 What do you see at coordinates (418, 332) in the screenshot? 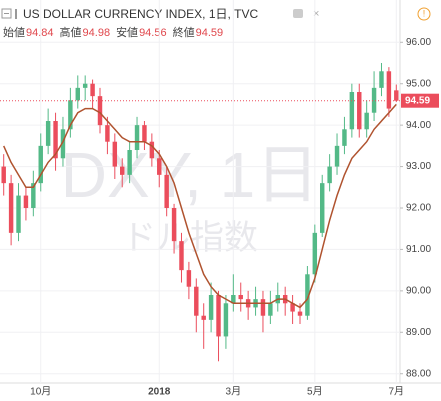
I see `y-tick-label: 89.00` at bounding box center [418, 332].